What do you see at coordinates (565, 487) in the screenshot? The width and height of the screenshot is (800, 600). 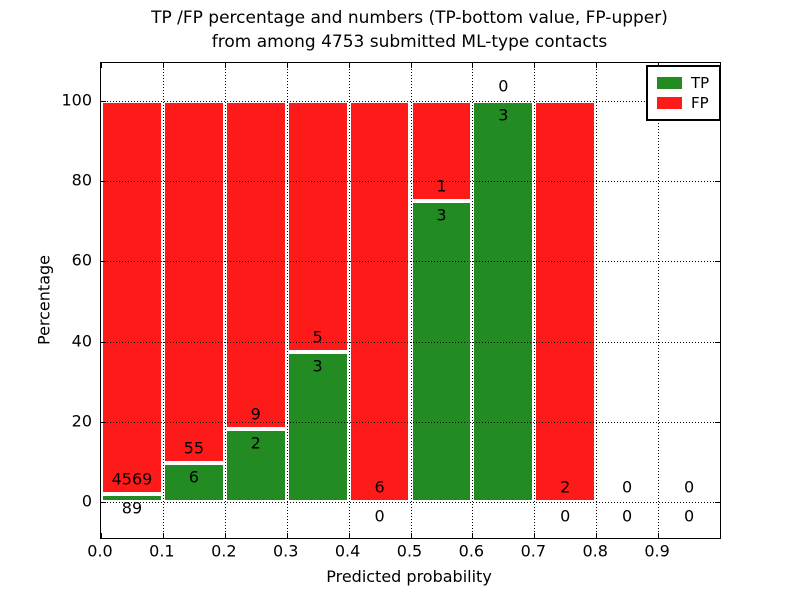 I see `bar-value-label-fp: 2` at bounding box center [565, 487].